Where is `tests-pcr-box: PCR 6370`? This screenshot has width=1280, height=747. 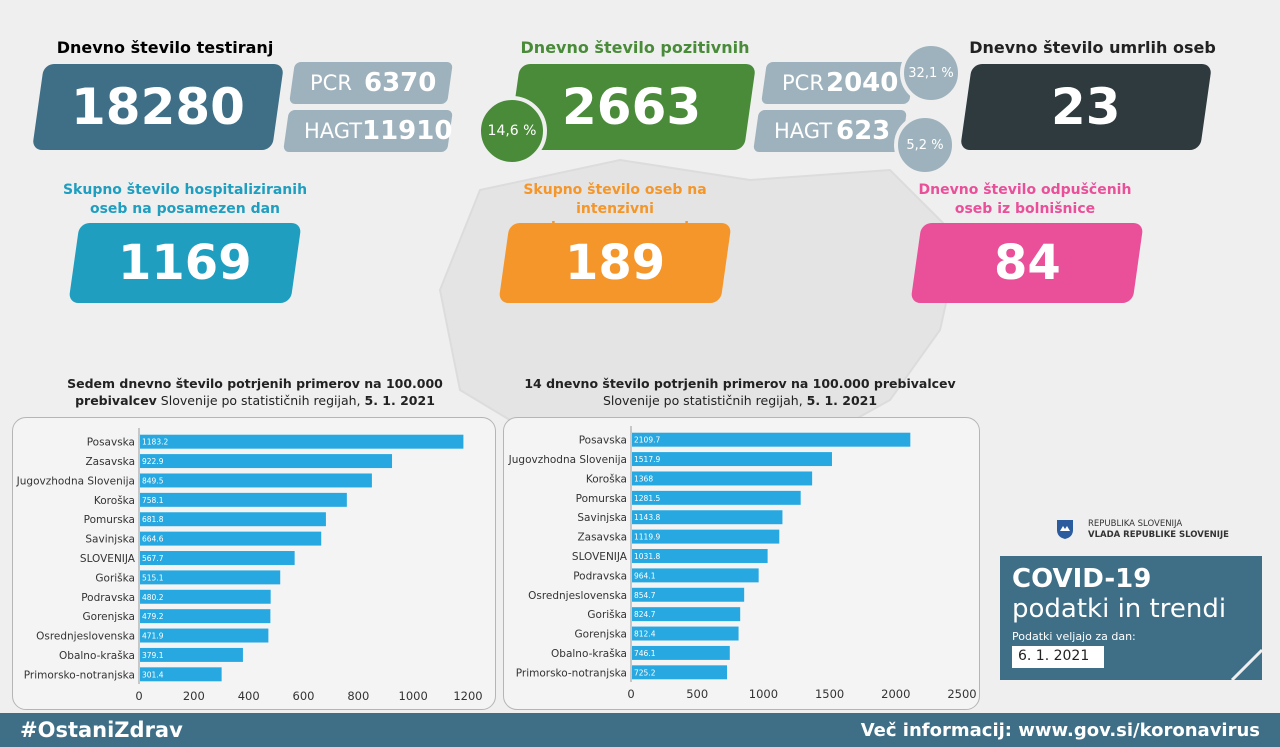 tests-pcr-box: PCR 6370 is located at coordinates (371, 83).